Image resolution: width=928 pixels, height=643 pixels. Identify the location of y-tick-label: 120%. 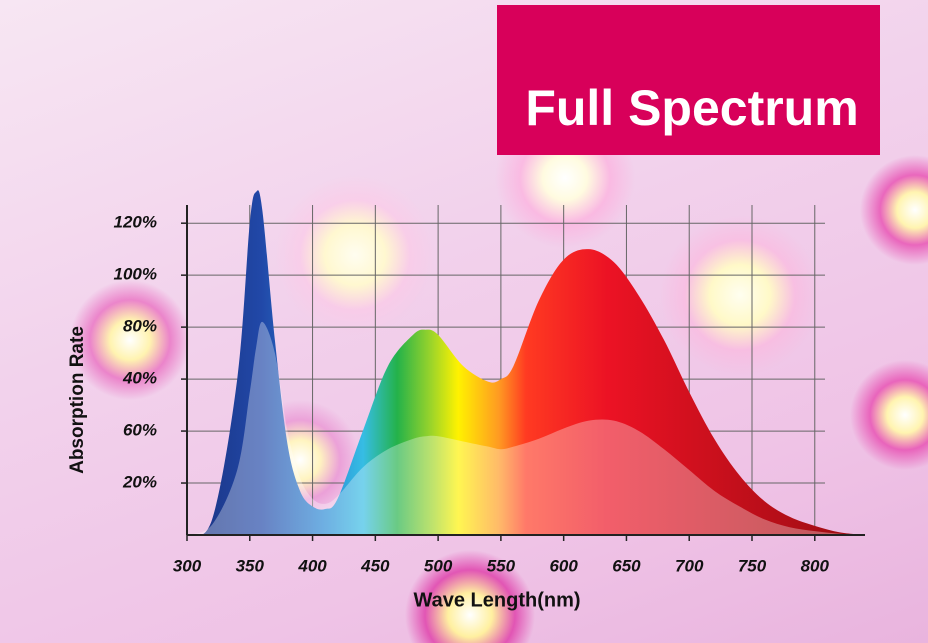
(135, 222).